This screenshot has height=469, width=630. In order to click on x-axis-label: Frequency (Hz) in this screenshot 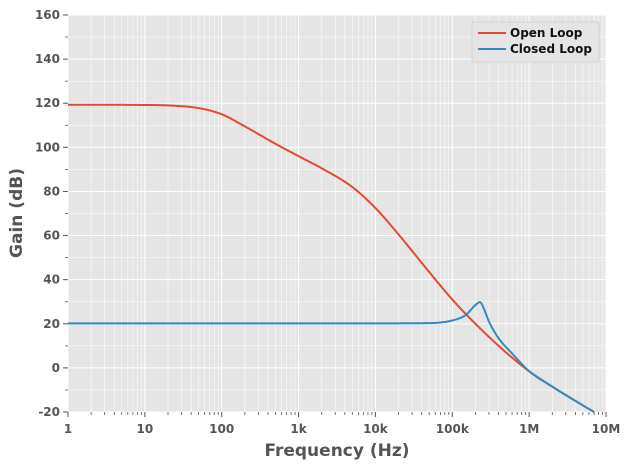, I will do `click(336, 451)`.